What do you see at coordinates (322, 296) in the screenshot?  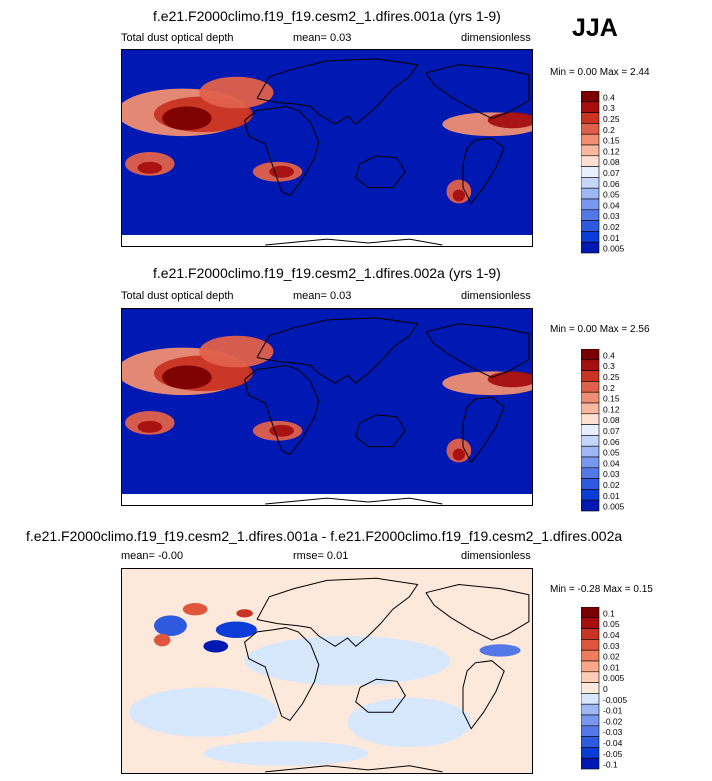 I see `panel-2-mean: mean= 0.03` at bounding box center [322, 296].